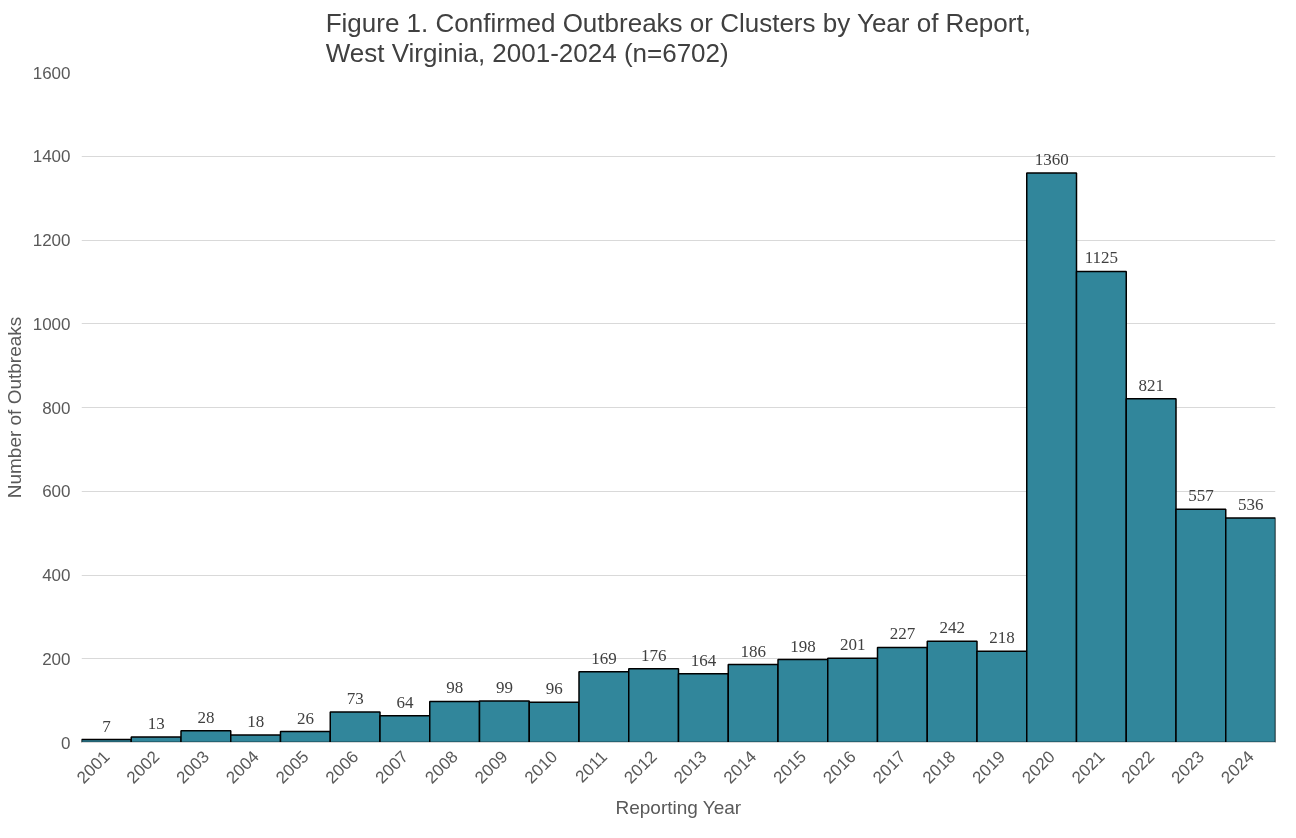 Image resolution: width=1296 pixels, height=838 pixels. I want to click on data-label: 28, so click(206, 717).